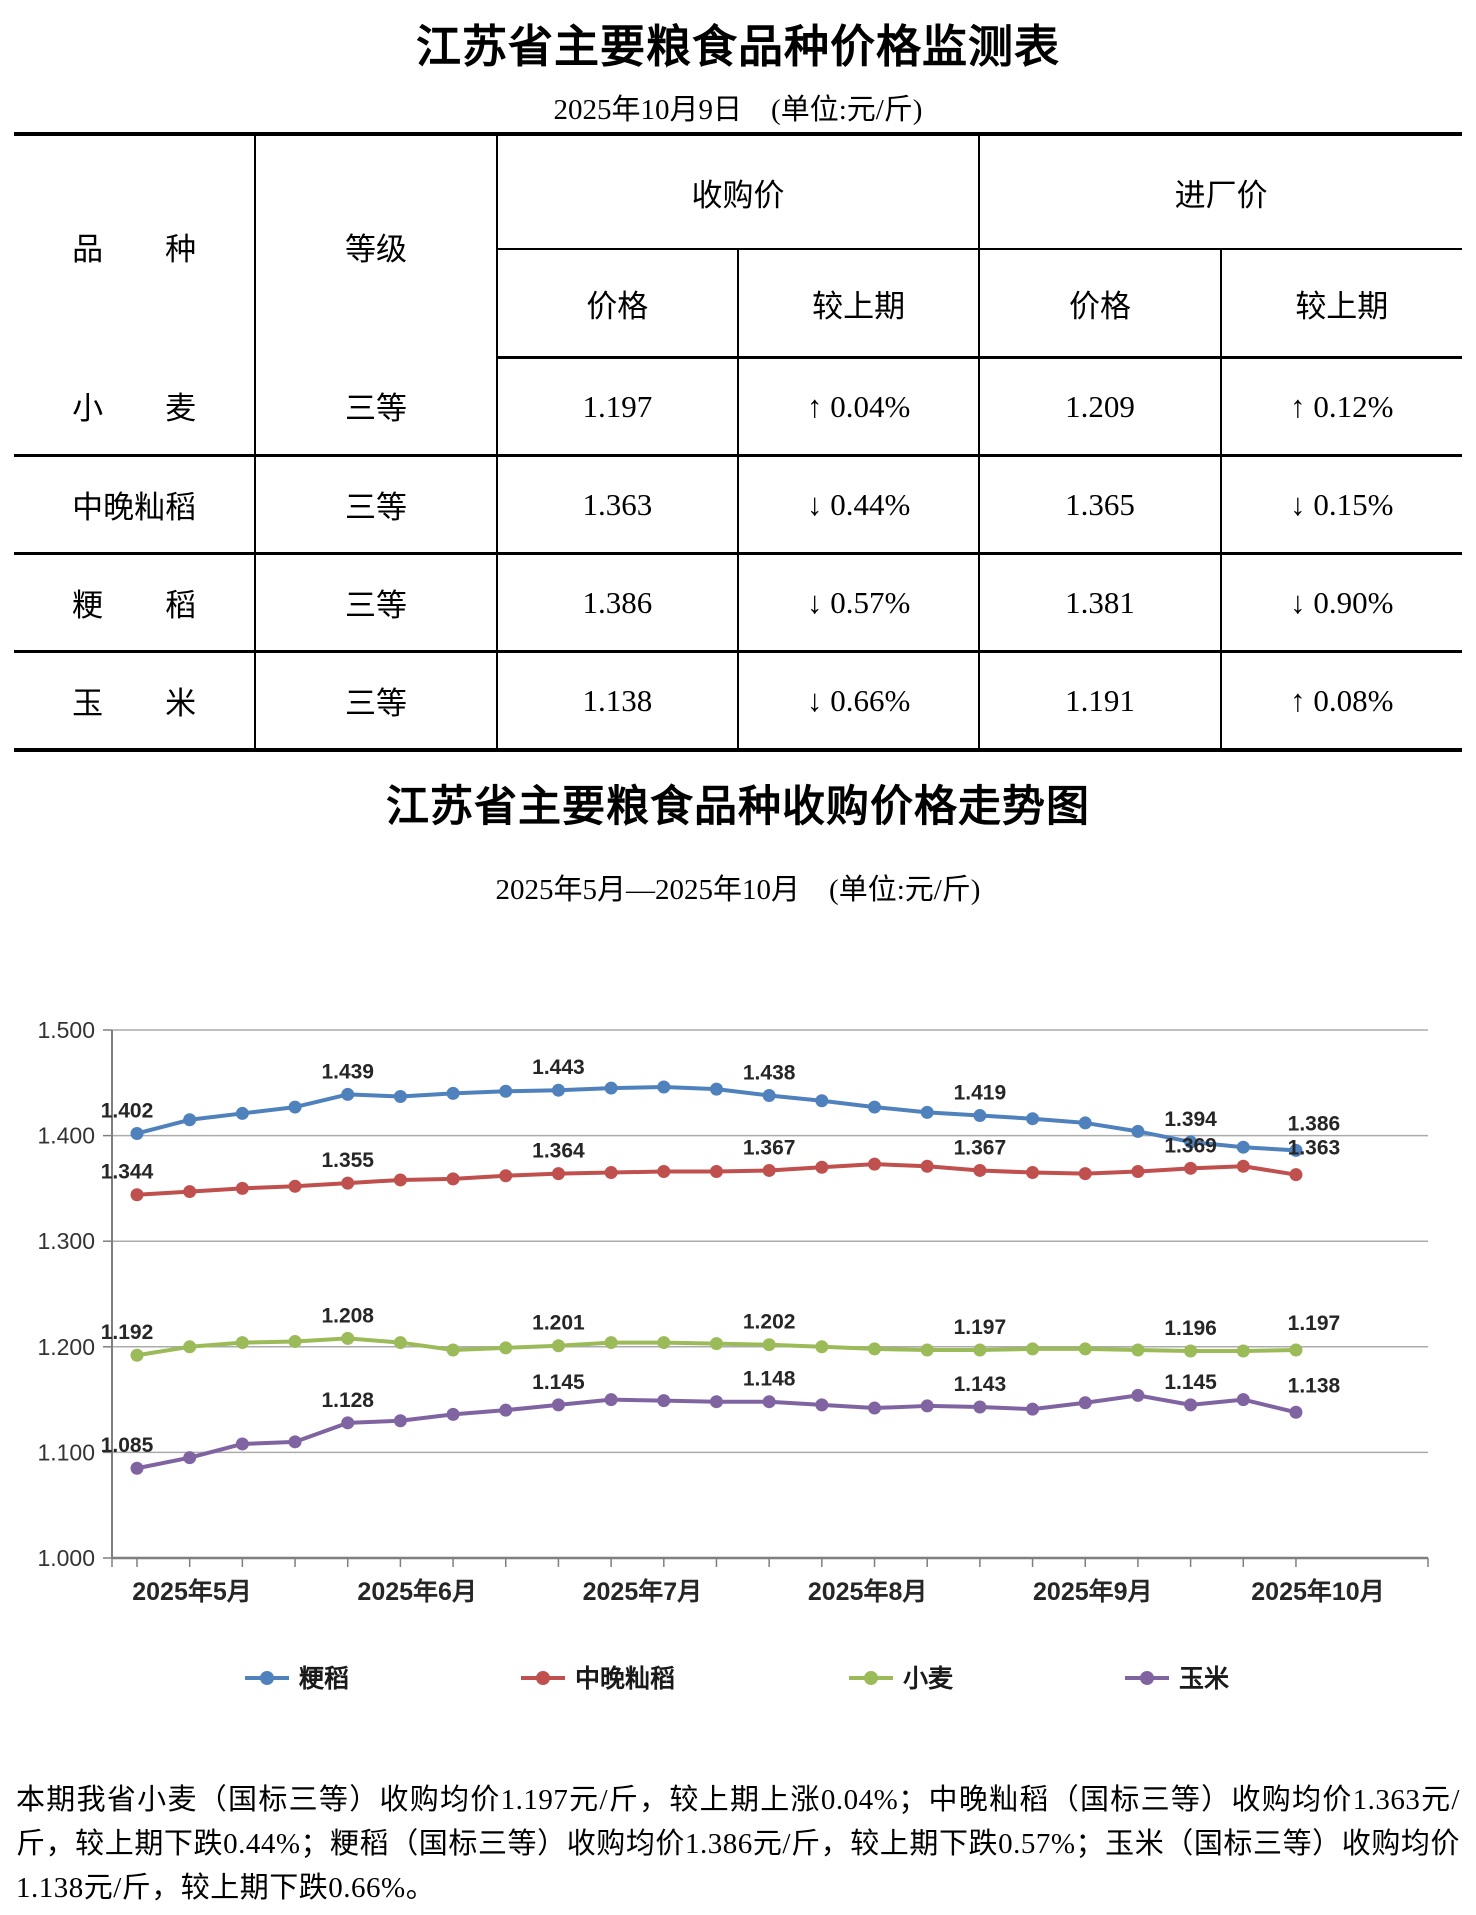 The width and height of the screenshot is (1476, 1915). What do you see at coordinates (1314, 1148) in the screenshot?
I see `data-label: 1.363` at bounding box center [1314, 1148].